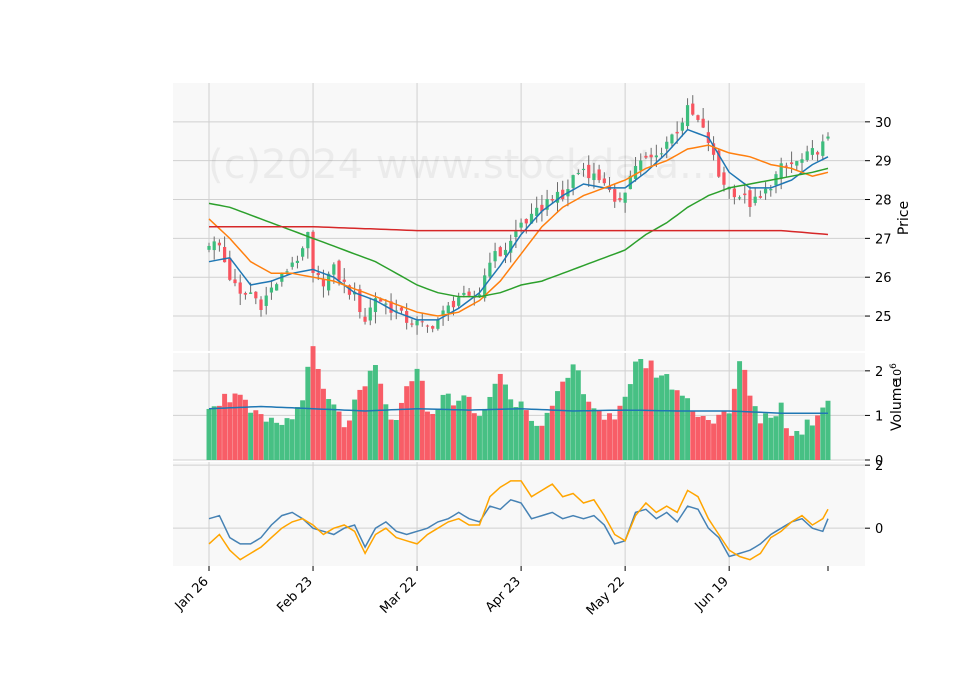  I want to click on price-tick-label: 25, so click(883, 317).